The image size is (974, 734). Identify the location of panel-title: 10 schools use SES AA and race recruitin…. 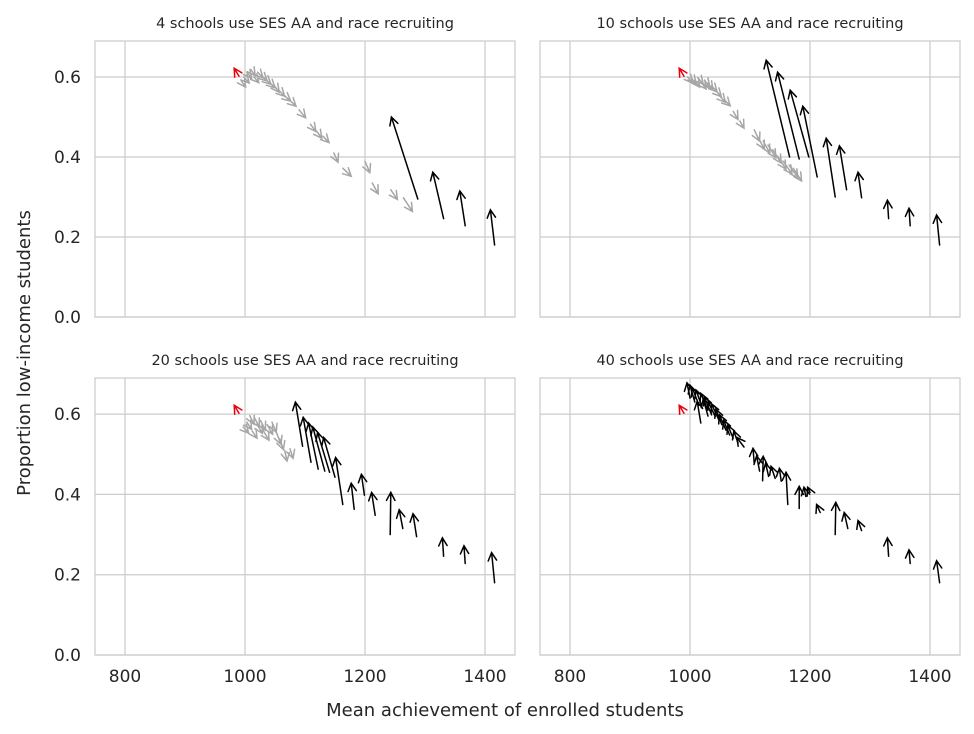
(749, 24).